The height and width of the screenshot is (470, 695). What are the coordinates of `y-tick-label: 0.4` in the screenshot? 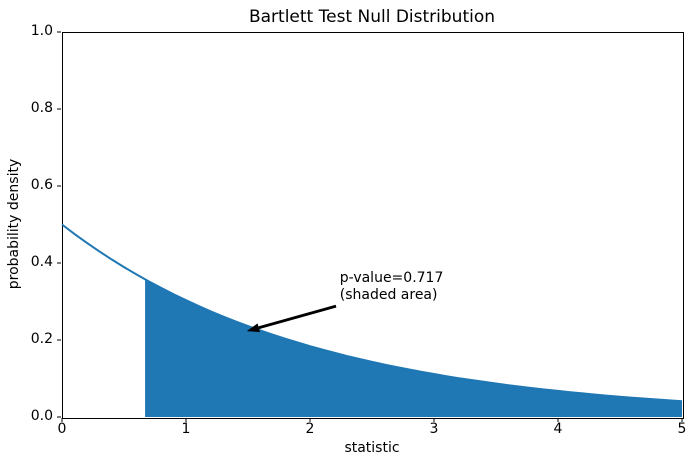 It's located at (41, 262).